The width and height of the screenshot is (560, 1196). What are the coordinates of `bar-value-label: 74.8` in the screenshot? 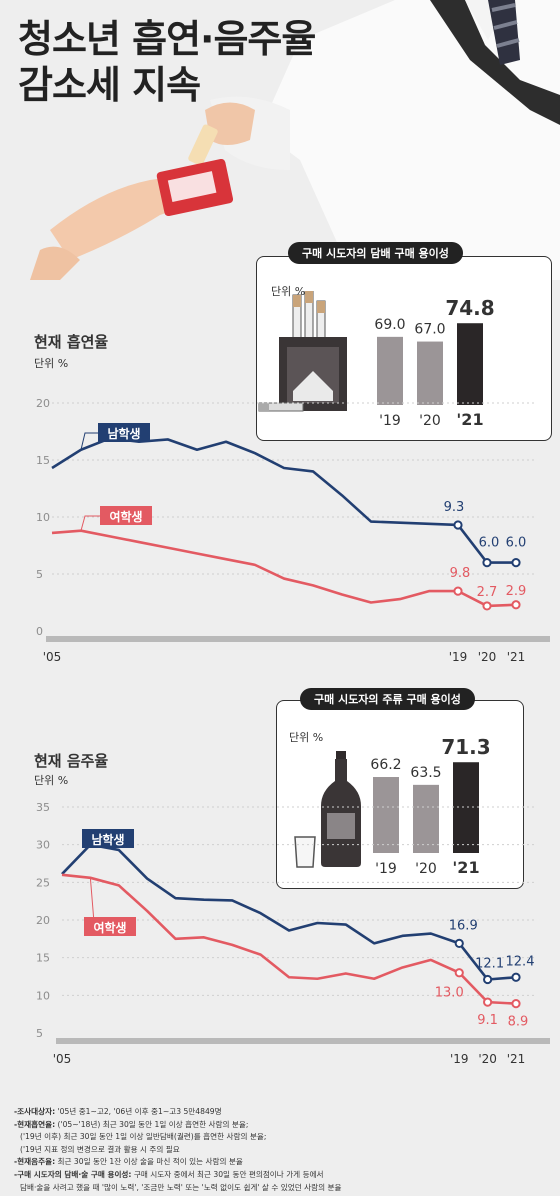 It's located at (469, 308).